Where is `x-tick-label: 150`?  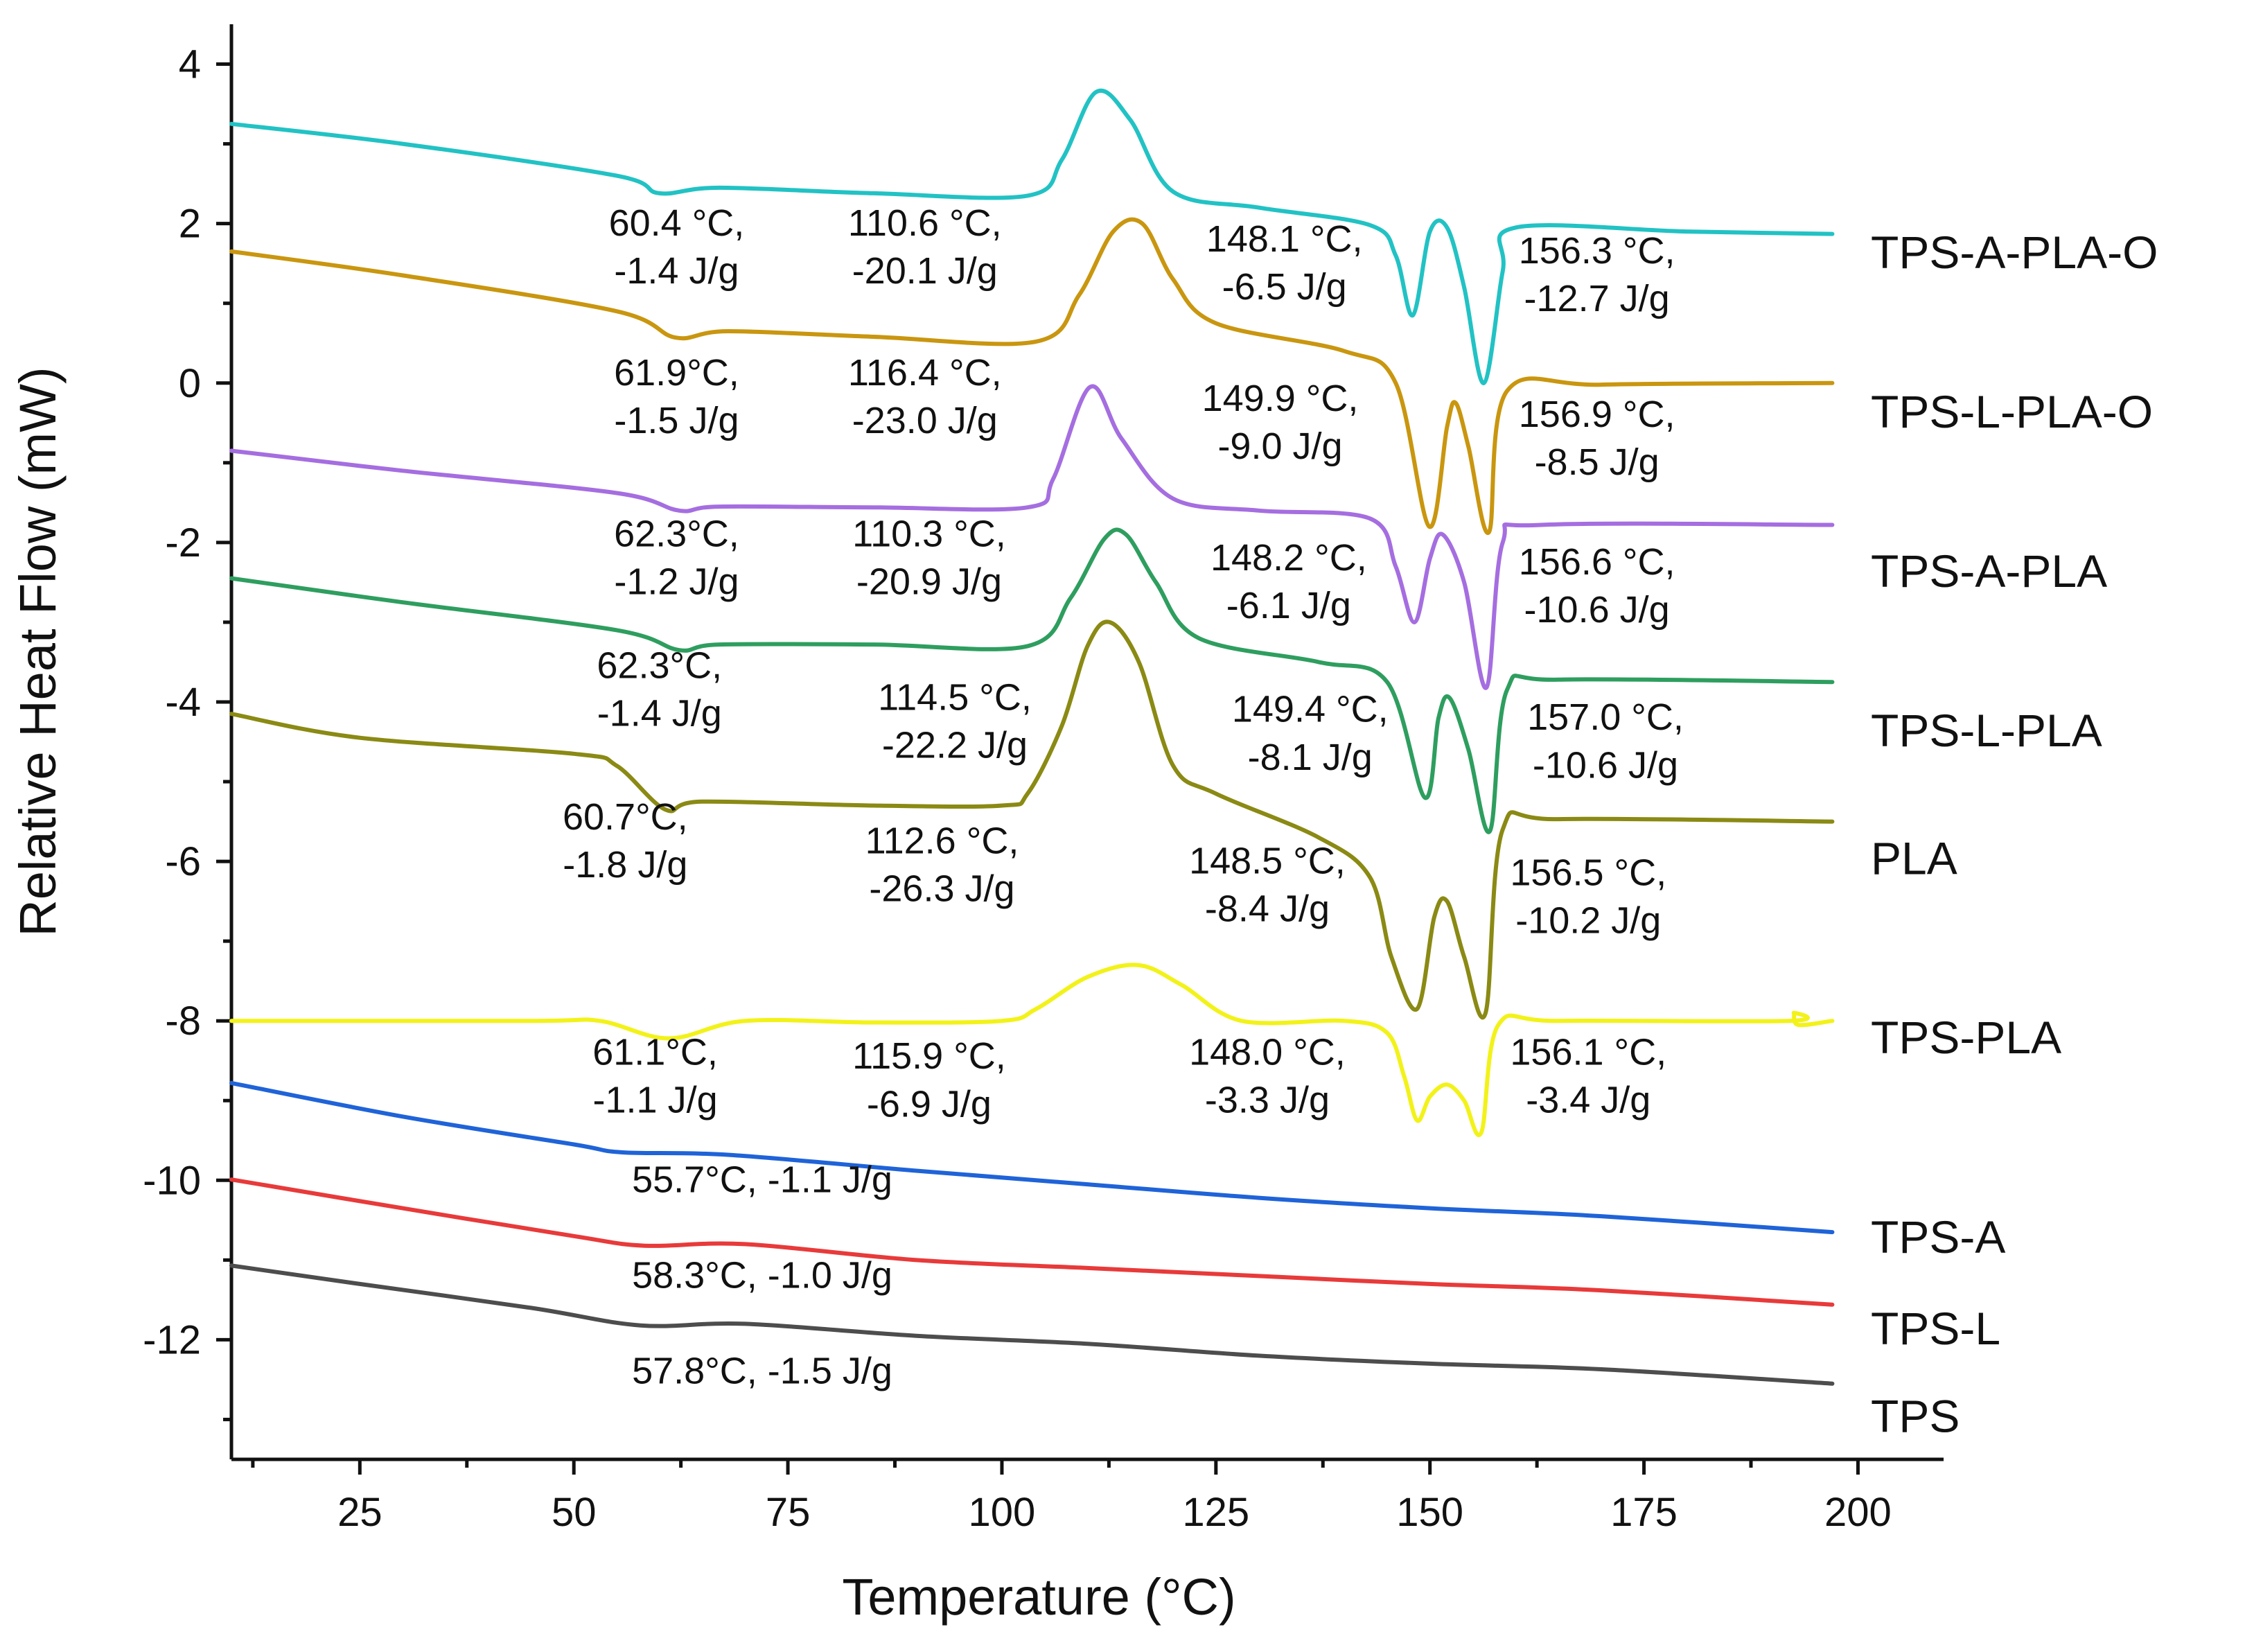 x-tick-label: 150 is located at coordinates (1429, 1513).